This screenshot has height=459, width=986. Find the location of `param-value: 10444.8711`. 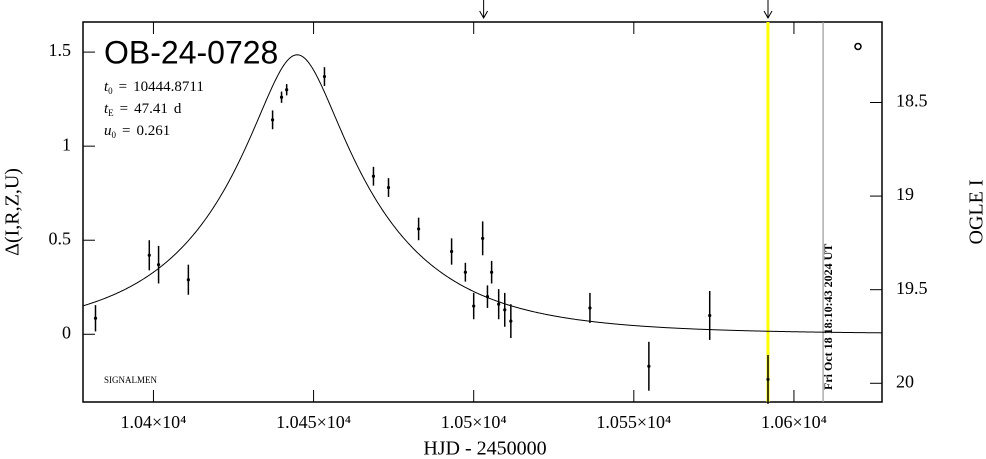

param-value: 10444.8711 is located at coordinates (168, 87).